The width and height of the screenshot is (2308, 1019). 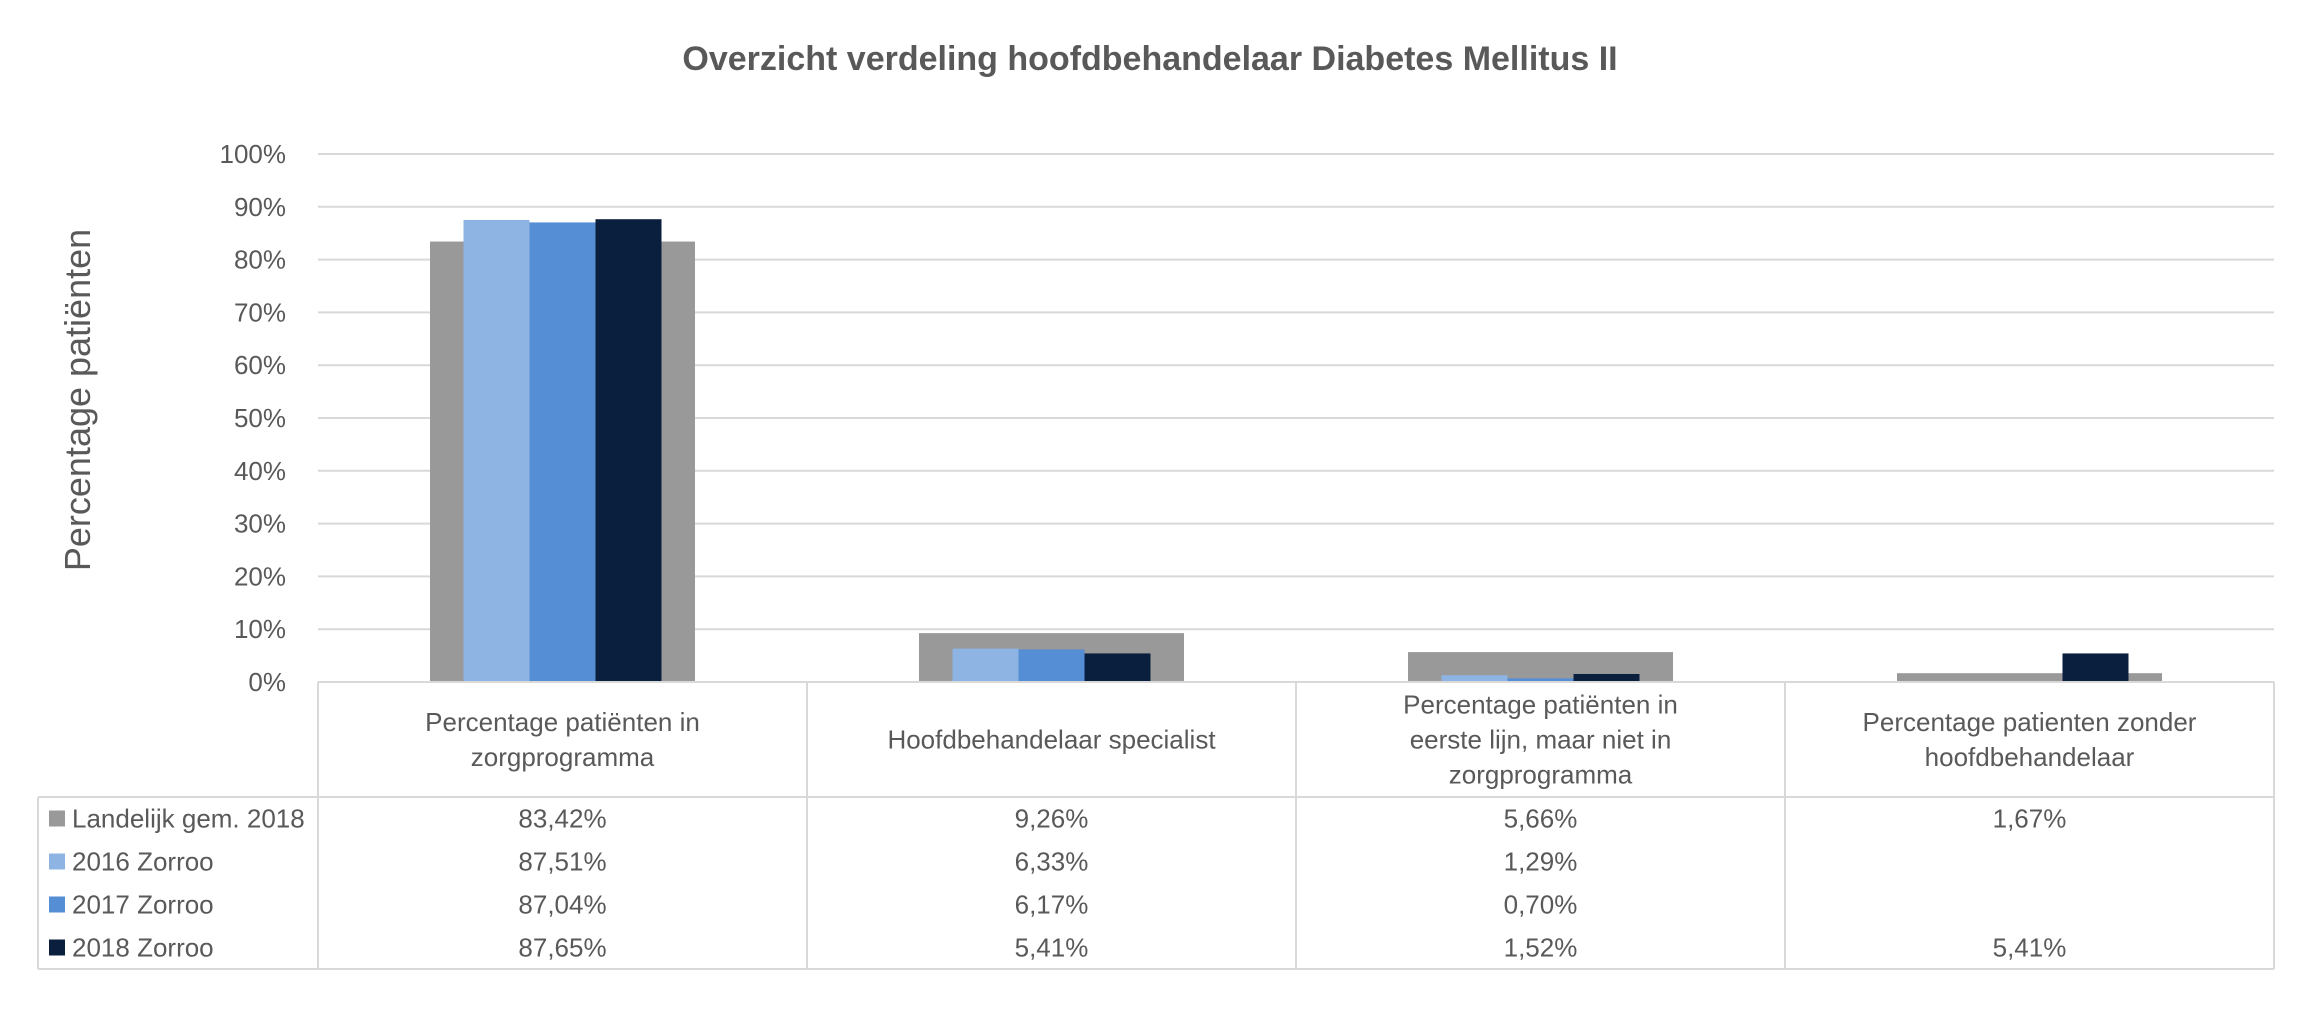 What do you see at coordinates (562, 862) in the screenshot?
I see `data-label: 87,51%` at bounding box center [562, 862].